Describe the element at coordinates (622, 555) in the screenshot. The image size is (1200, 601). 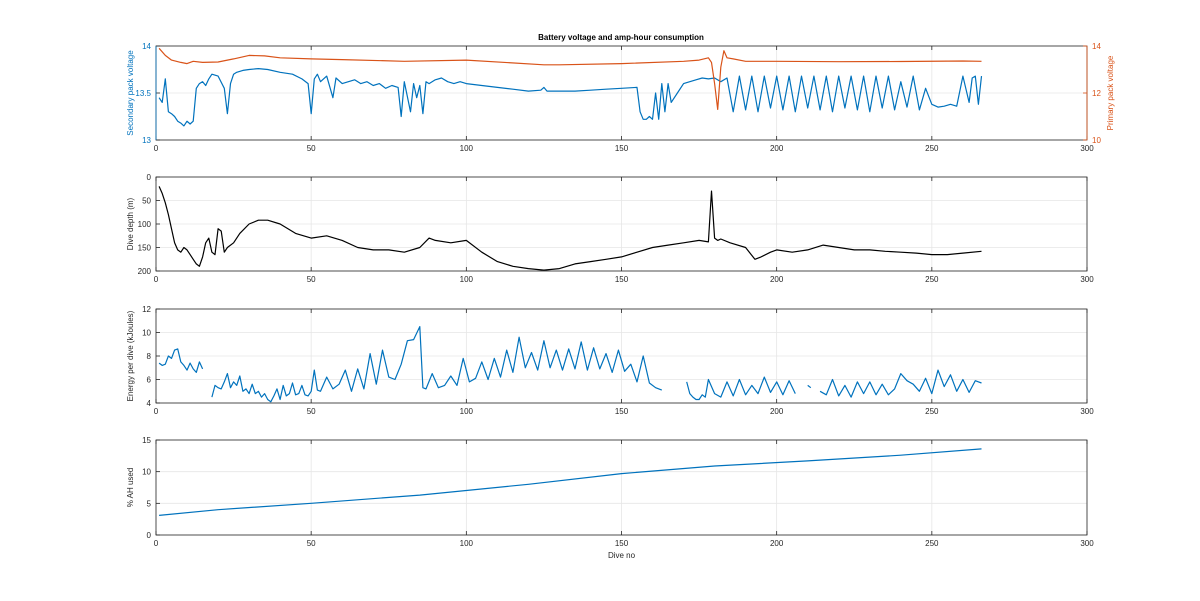
I see `x-axis-label: Dive no` at that location.